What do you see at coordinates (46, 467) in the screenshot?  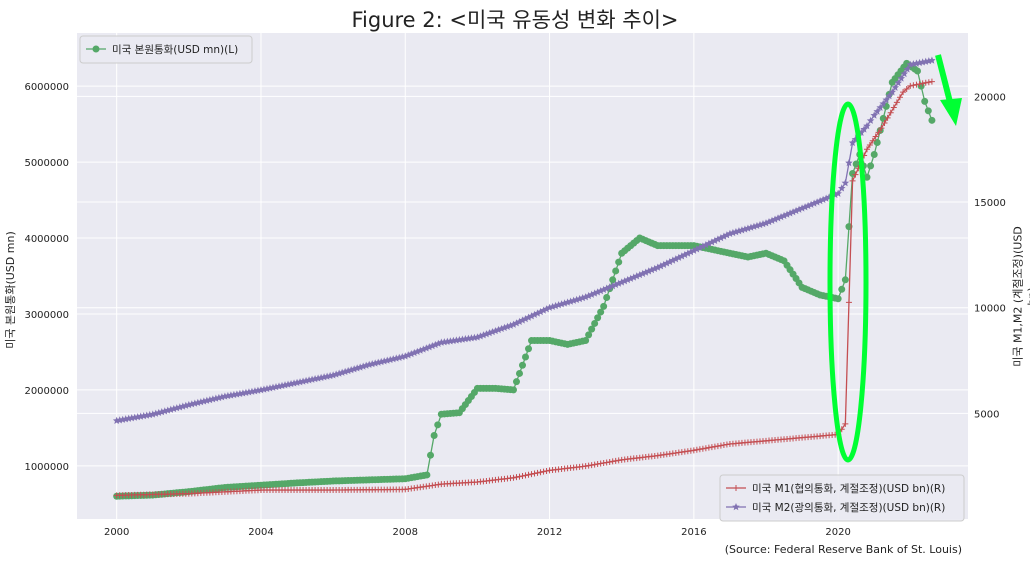 I see `left-tick-label: 1000000` at bounding box center [46, 467].